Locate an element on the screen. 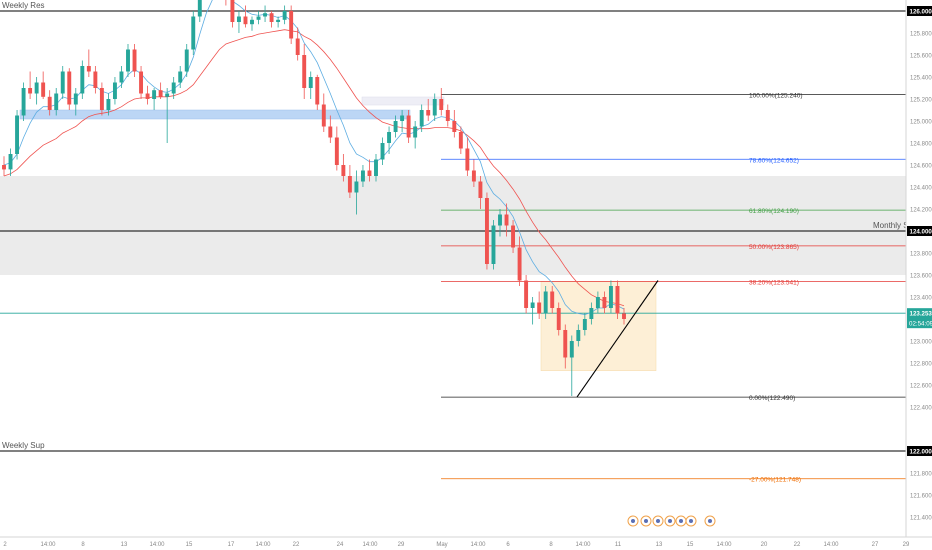 The image size is (932, 550). price-tick-6: 124.600 is located at coordinates (921, 167).